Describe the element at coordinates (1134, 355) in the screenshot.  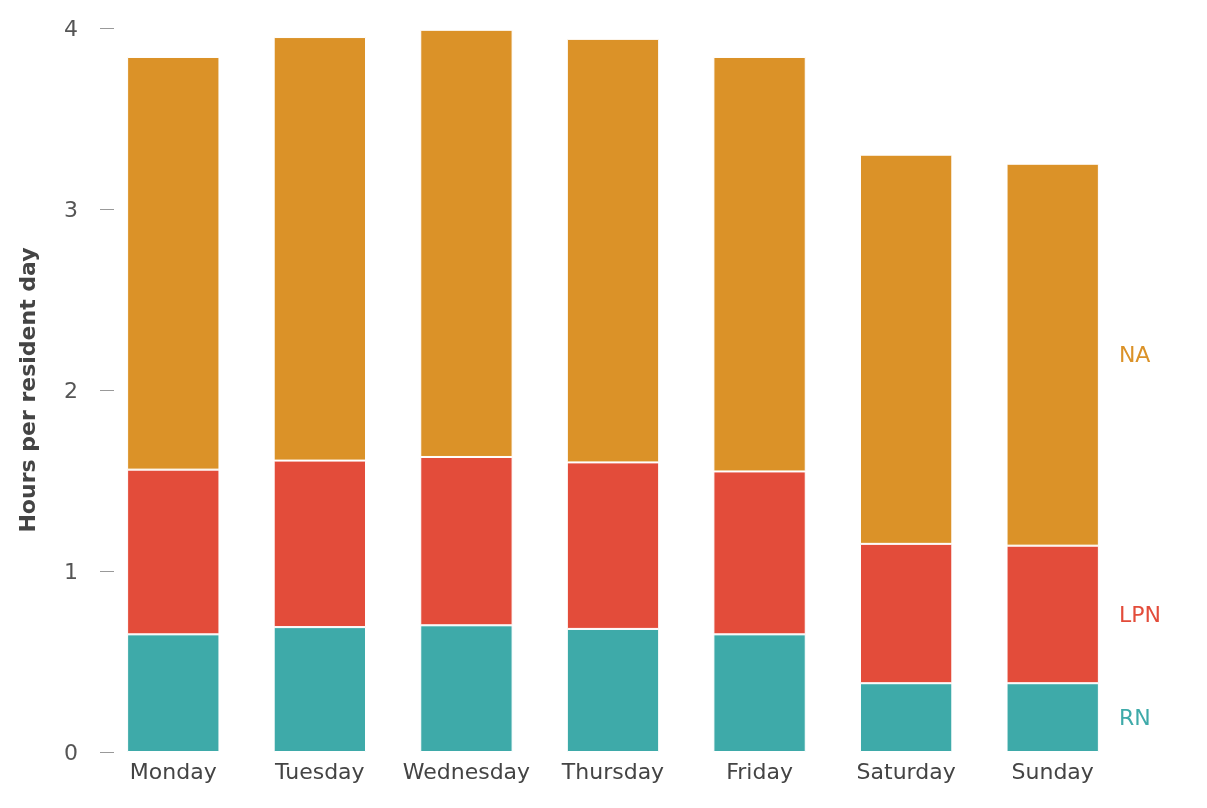
I see `series-label: NA` at that location.